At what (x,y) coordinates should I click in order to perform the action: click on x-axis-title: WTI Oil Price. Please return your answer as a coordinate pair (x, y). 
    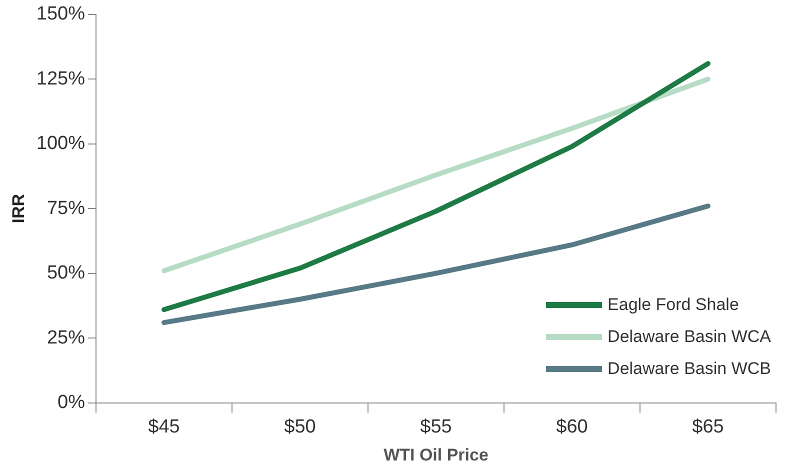
    Looking at the image, I should click on (436, 454).